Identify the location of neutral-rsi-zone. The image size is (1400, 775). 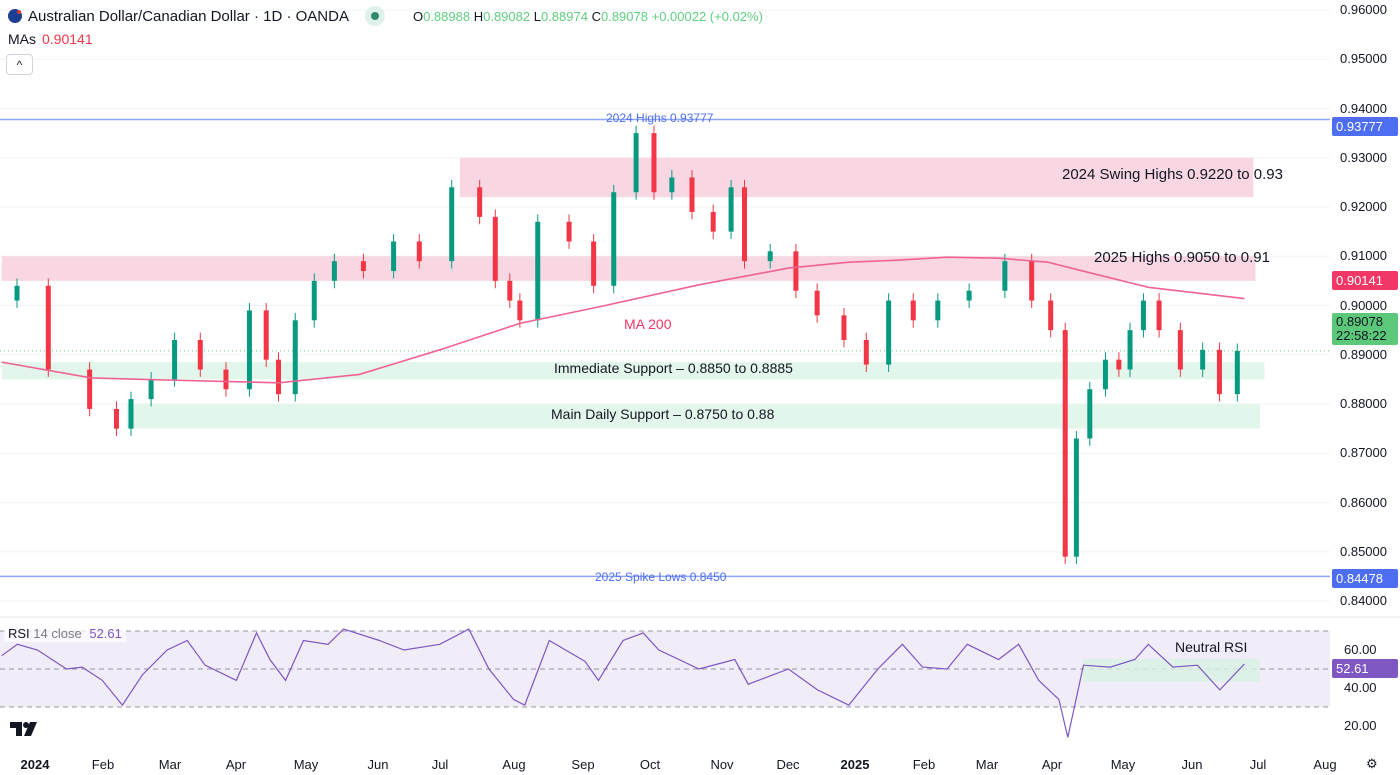
(1171, 670).